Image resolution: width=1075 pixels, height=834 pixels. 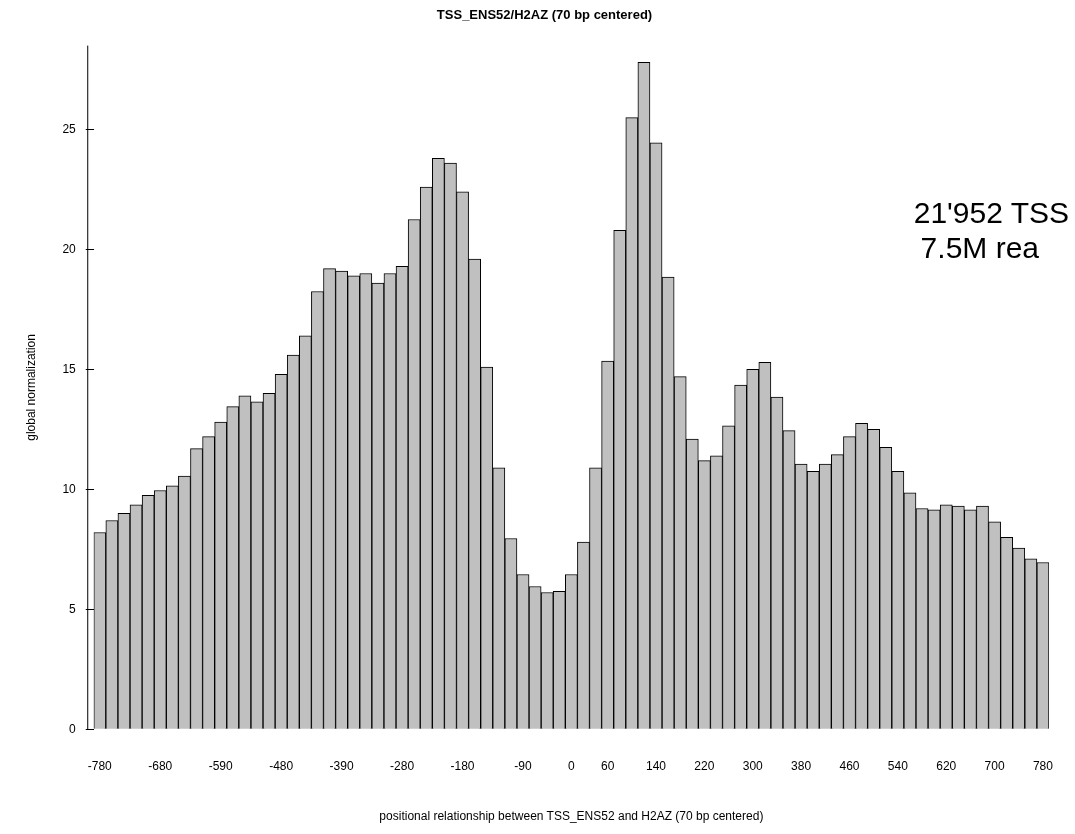 I want to click on x-tick-label: 140, so click(x=656, y=765).